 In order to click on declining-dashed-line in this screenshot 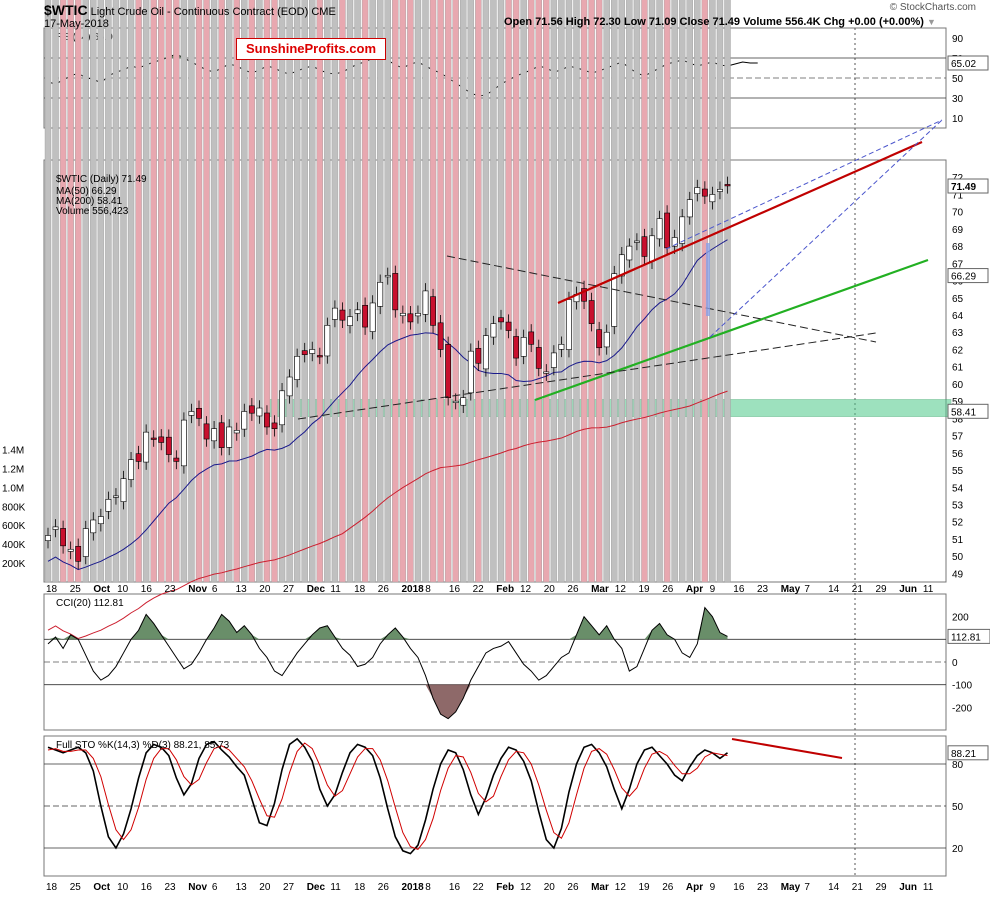, I will do `click(661, 299)`.